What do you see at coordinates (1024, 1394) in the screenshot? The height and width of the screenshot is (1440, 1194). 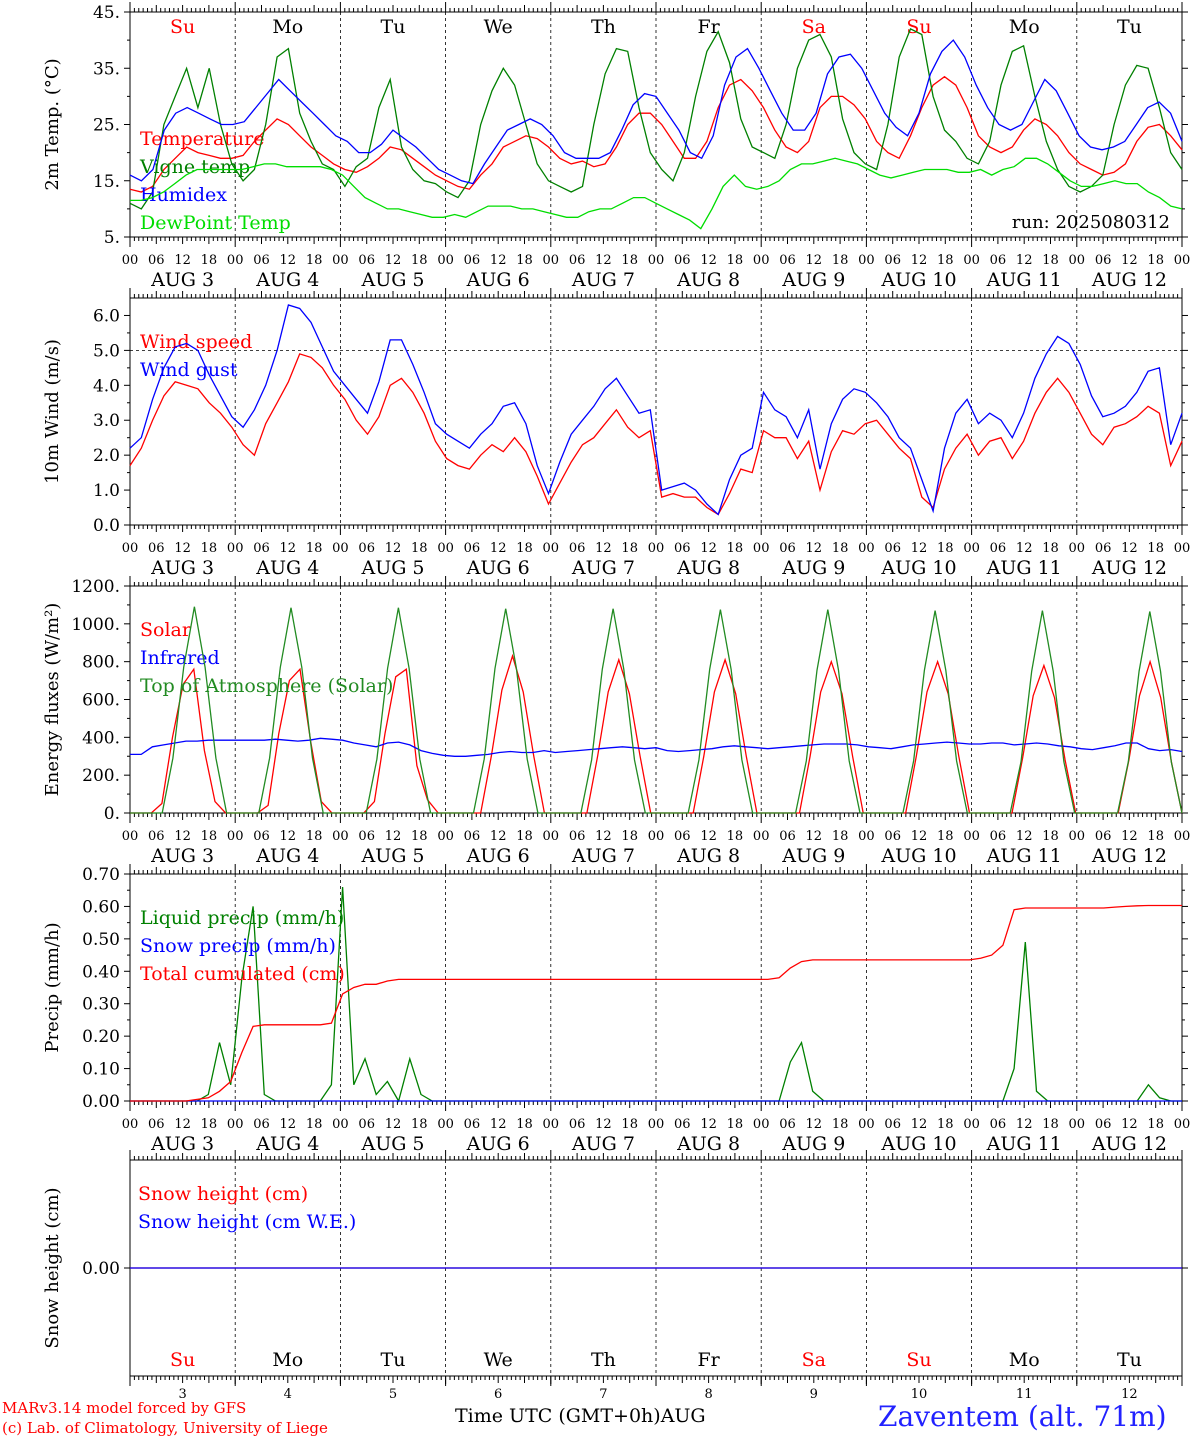 I see `x-day-number: 11` at bounding box center [1024, 1394].